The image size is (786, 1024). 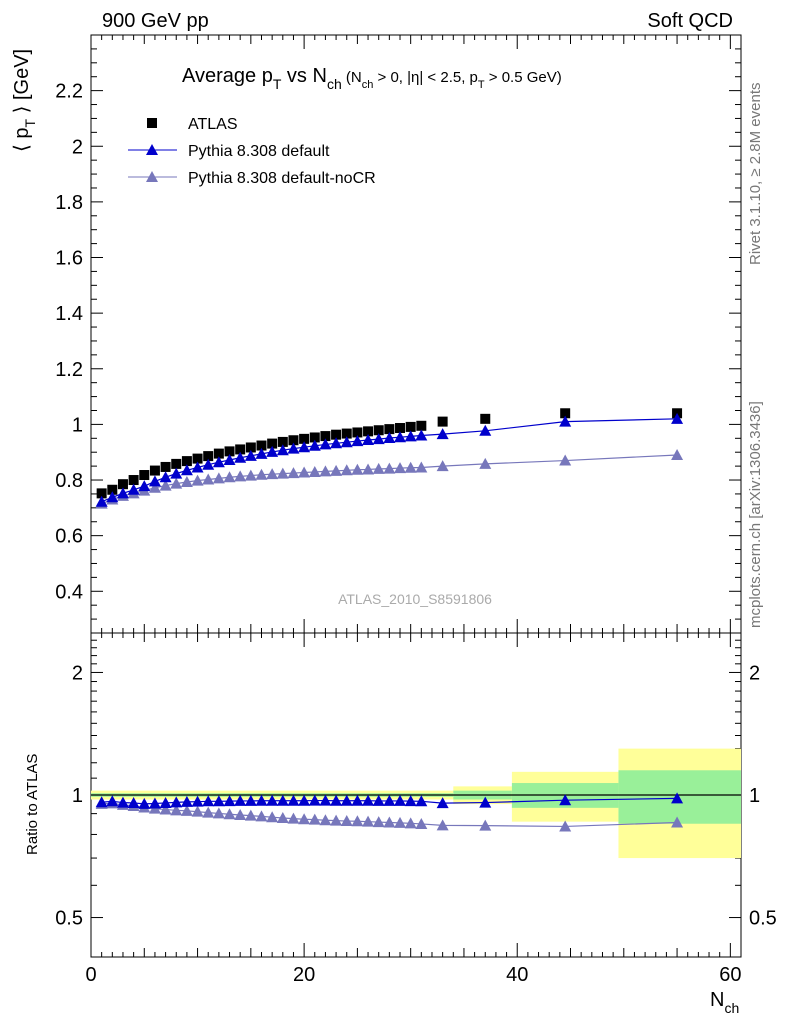 I want to click on main-y-tick-label: 1.8, so click(x=69, y=203).